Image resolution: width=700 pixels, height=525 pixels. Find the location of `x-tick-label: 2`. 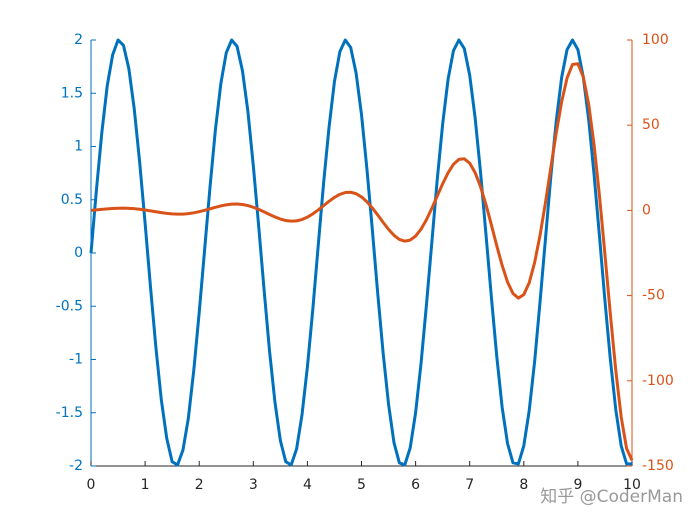

x-tick-label: 2 is located at coordinates (199, 485).